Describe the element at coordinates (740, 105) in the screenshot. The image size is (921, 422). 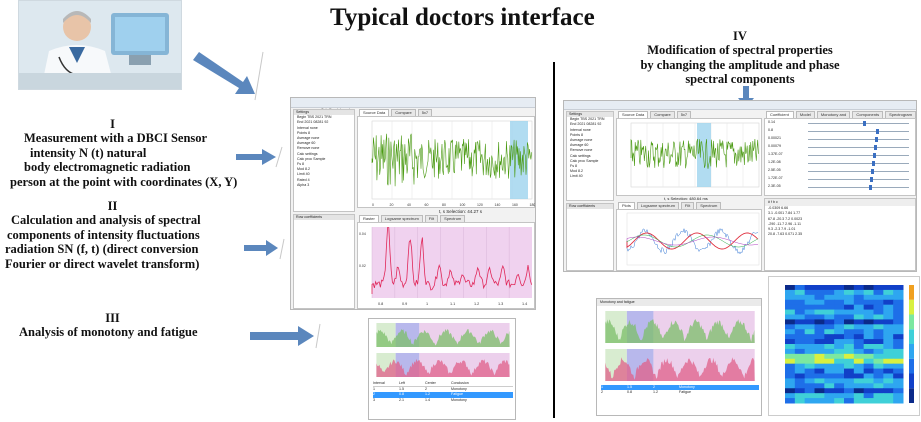
I see `app2-toolbar` at that location.